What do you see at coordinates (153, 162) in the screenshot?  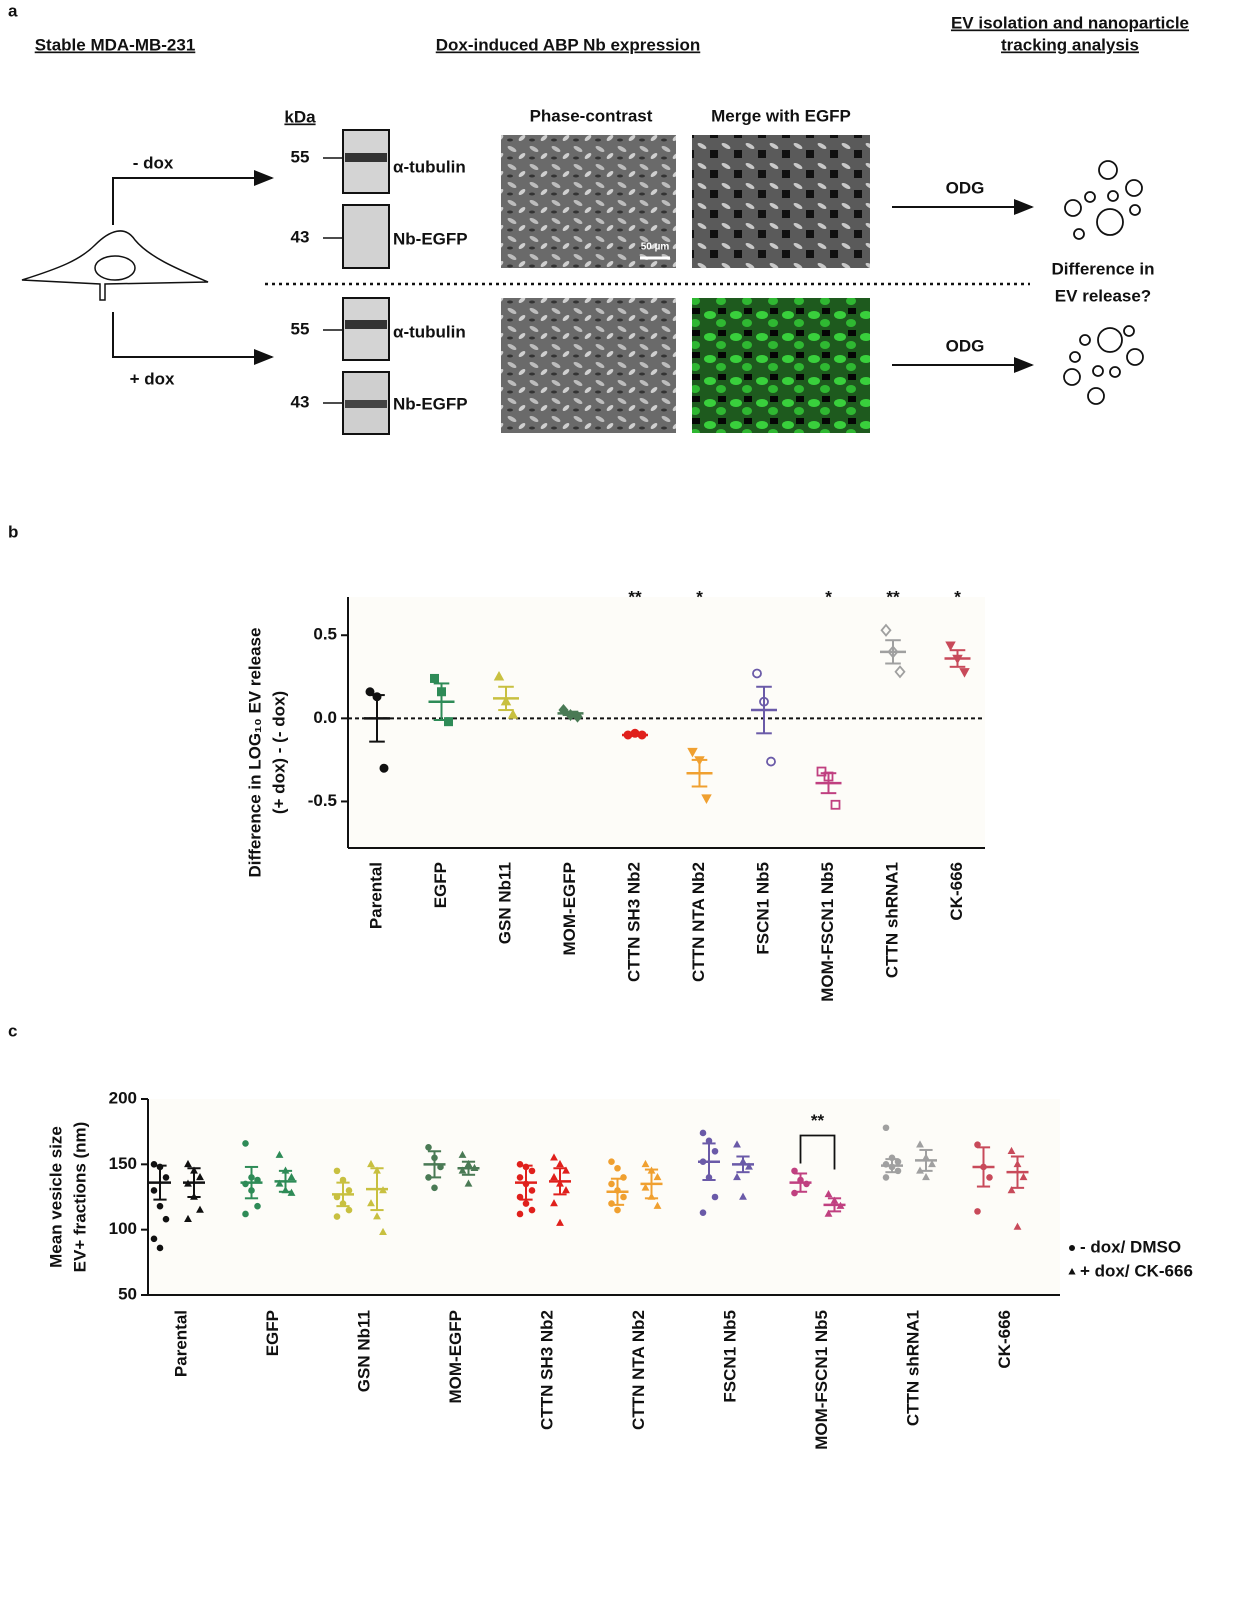 I see `condition: - dox` at bounding box center [153, 162].